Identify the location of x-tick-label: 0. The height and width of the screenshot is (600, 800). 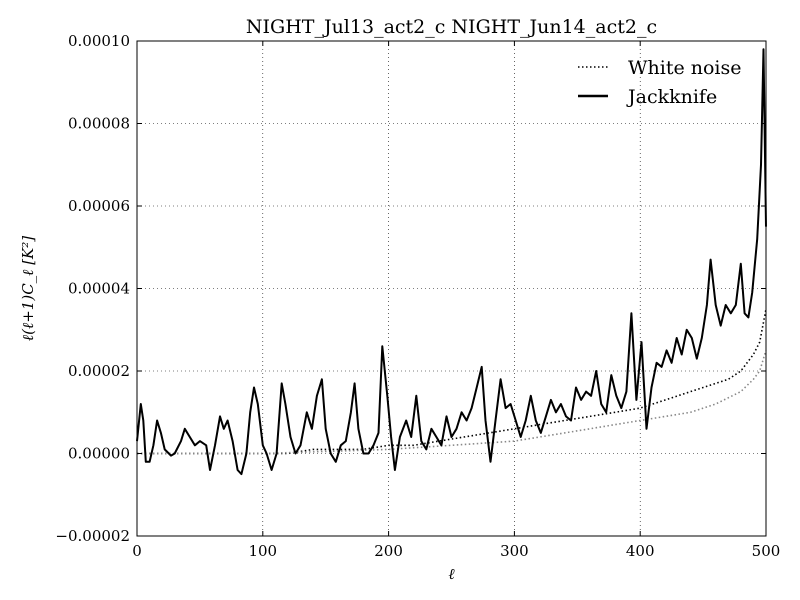
(137, 551).